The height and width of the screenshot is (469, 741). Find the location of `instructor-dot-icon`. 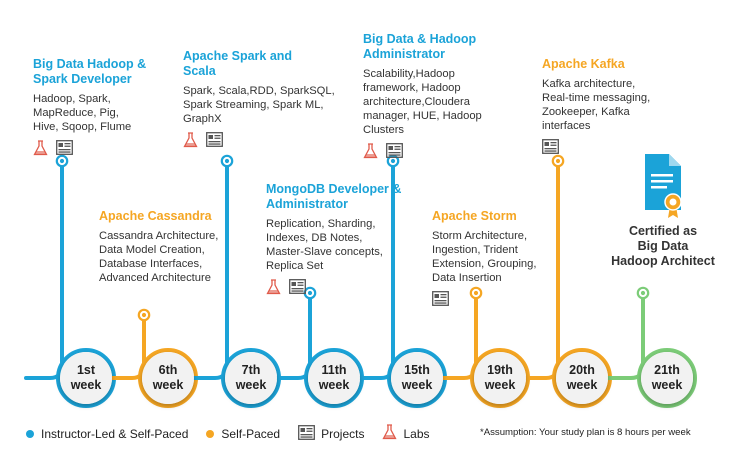

instructor-dot-icon is located at coordinates (30, 433).